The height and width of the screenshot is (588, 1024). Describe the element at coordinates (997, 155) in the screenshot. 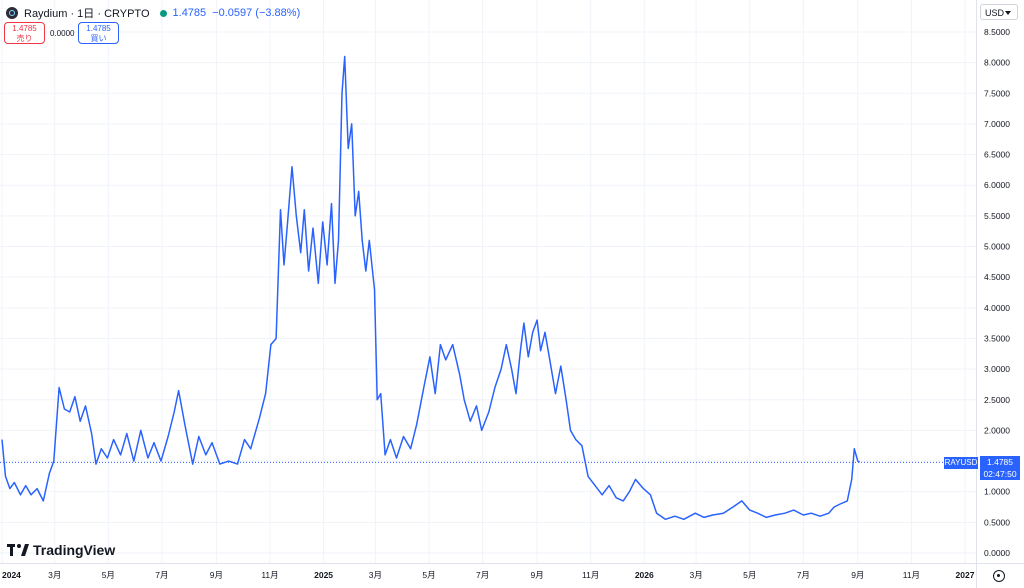

I see `y-tick-label: 6.5000` at that location.